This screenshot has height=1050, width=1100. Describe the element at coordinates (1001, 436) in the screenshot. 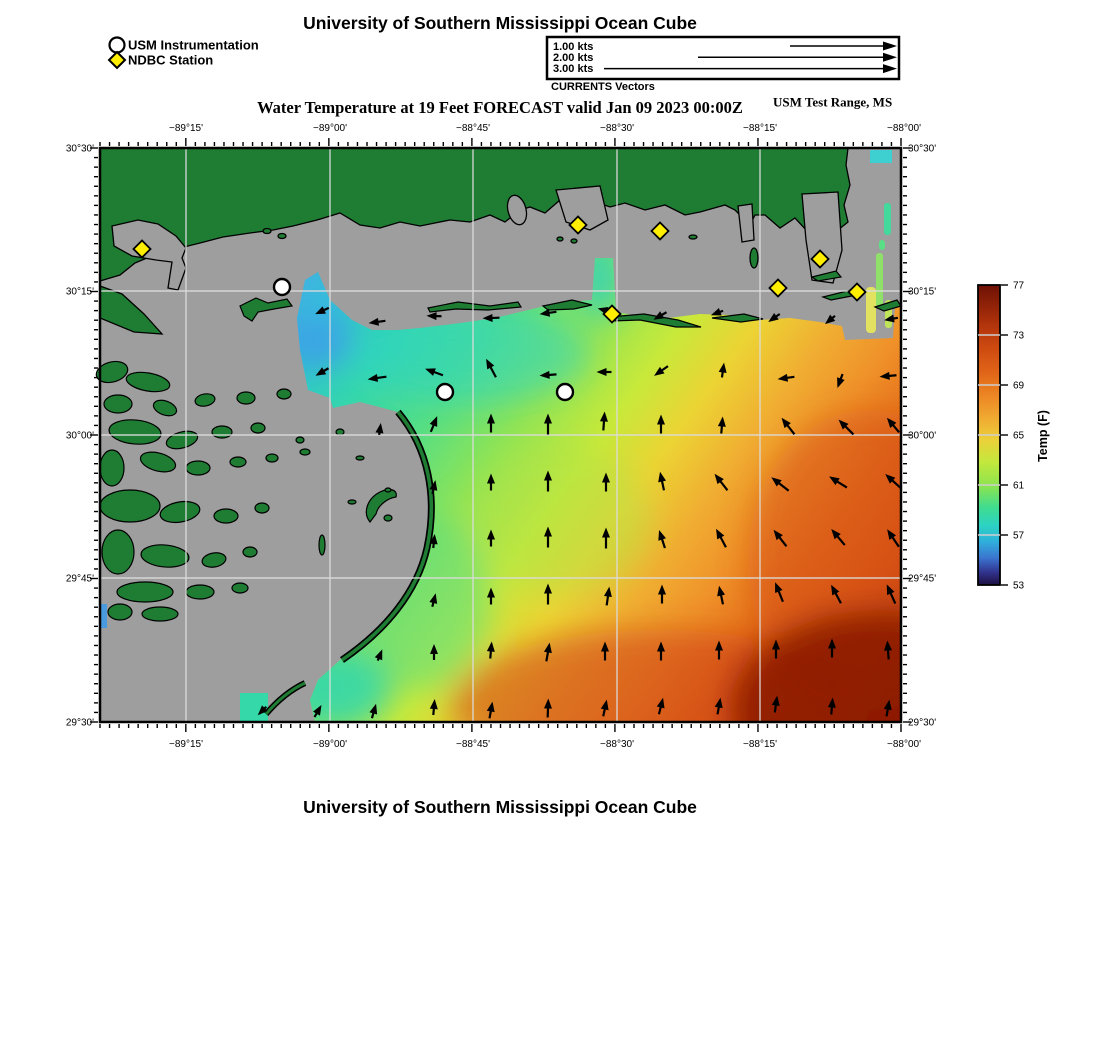

I see `colorbar-ticks: 77 73 69 65 61 57 53` at that location.